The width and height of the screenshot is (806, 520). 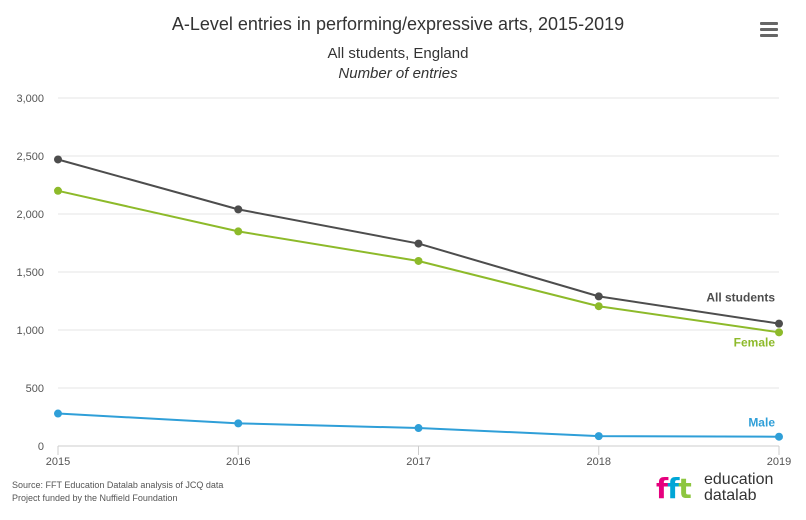 I want to click on logo-word-education: education, so click(x=739, y=479).